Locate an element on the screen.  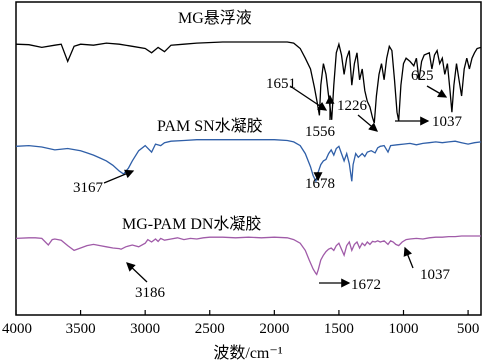
annotation-label-7: 1678 is located at coordinates (320, 184).